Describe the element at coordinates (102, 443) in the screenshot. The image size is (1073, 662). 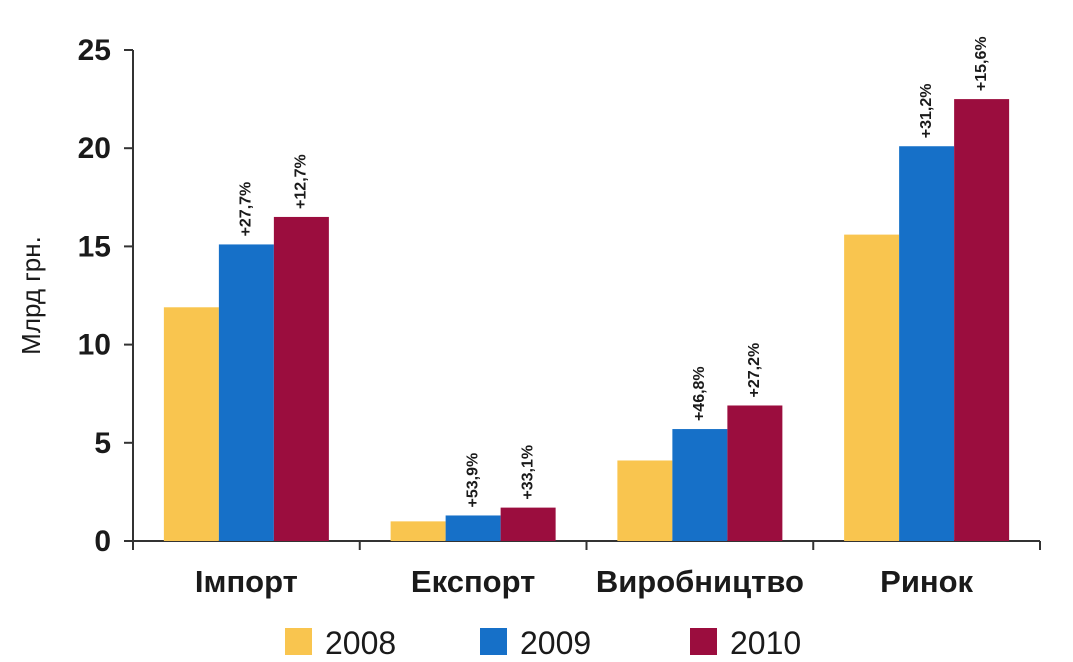
I see `y-tick-label: 5` at that location.